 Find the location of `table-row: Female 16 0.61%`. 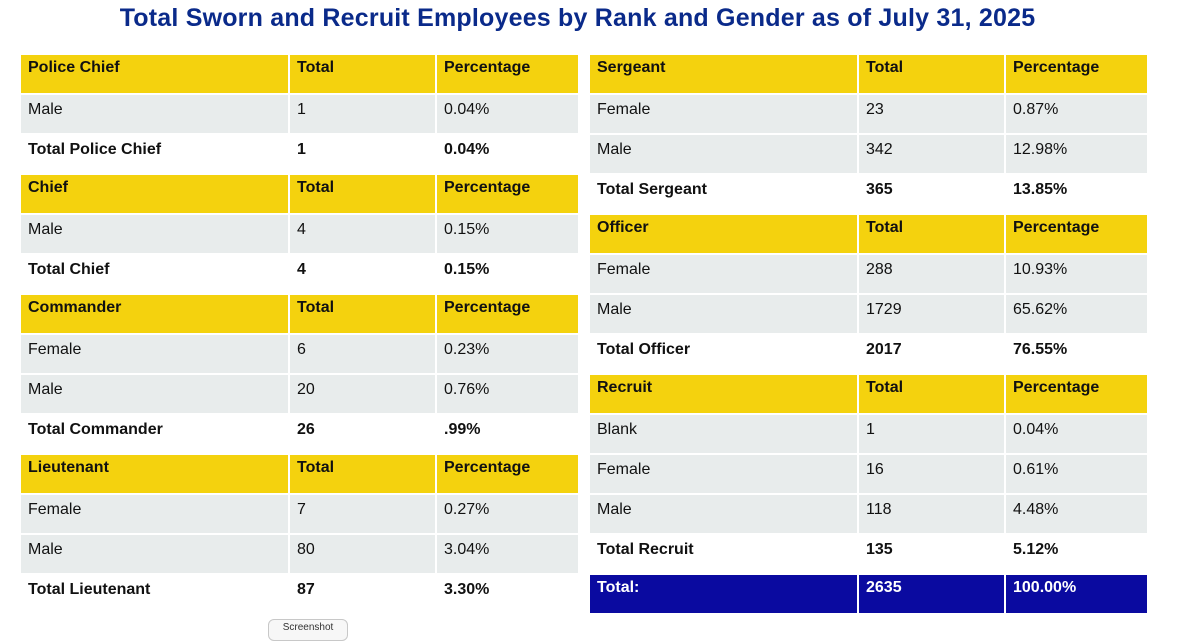

table-row: Female 16 0.61% is located at coordinates (868, 475).